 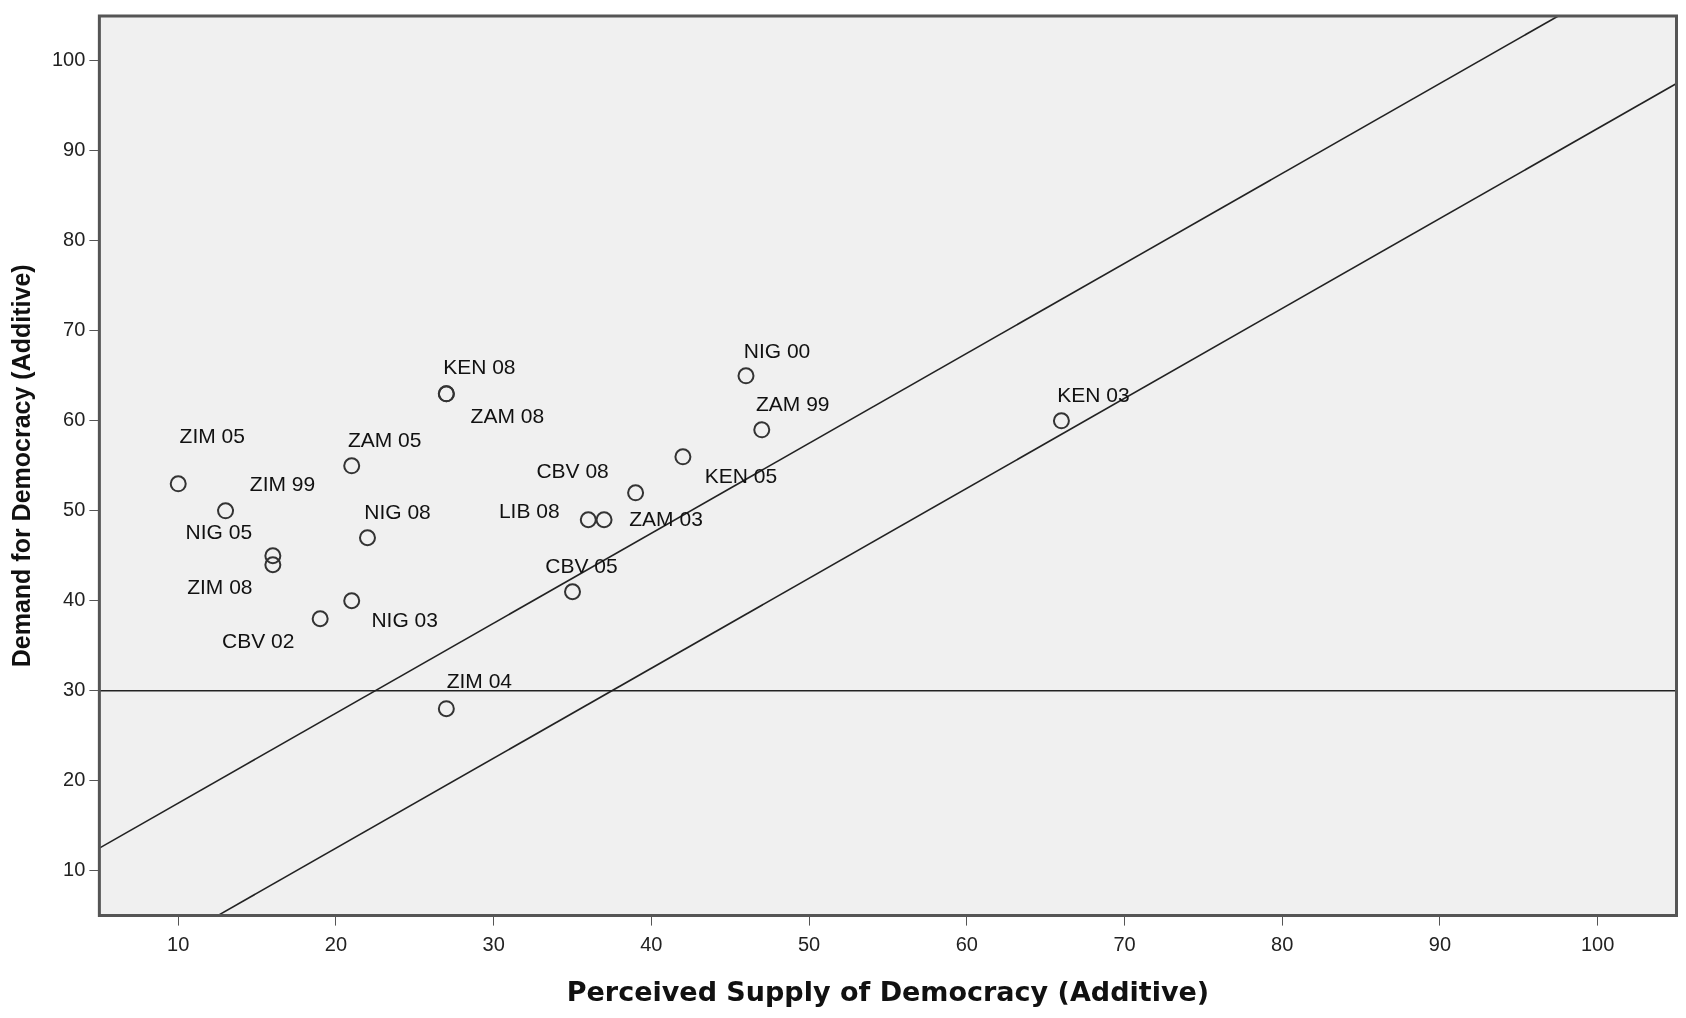 What do you see at coordinates (384, 439) in the screenshot?
I see `annotation: ZAM 05` at bounding box center [384, 439].